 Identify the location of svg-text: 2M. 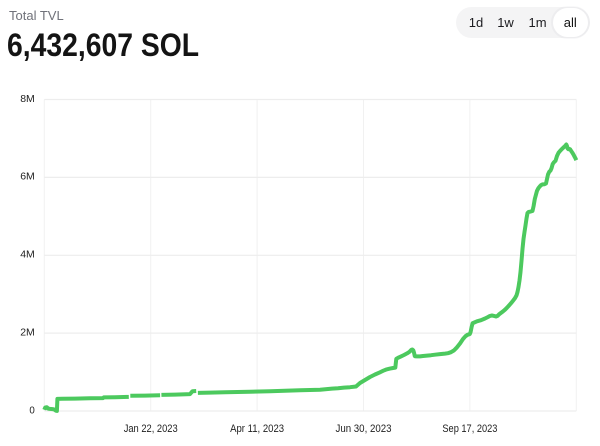
(27, 332).